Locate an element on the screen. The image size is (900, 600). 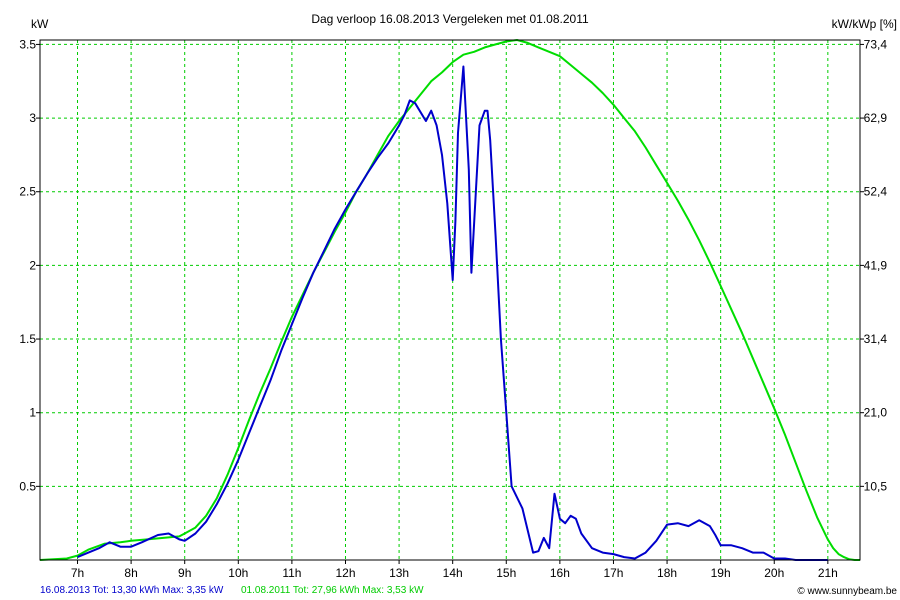
y-tick-label-left: 2 is located at coordinates (32, 265).